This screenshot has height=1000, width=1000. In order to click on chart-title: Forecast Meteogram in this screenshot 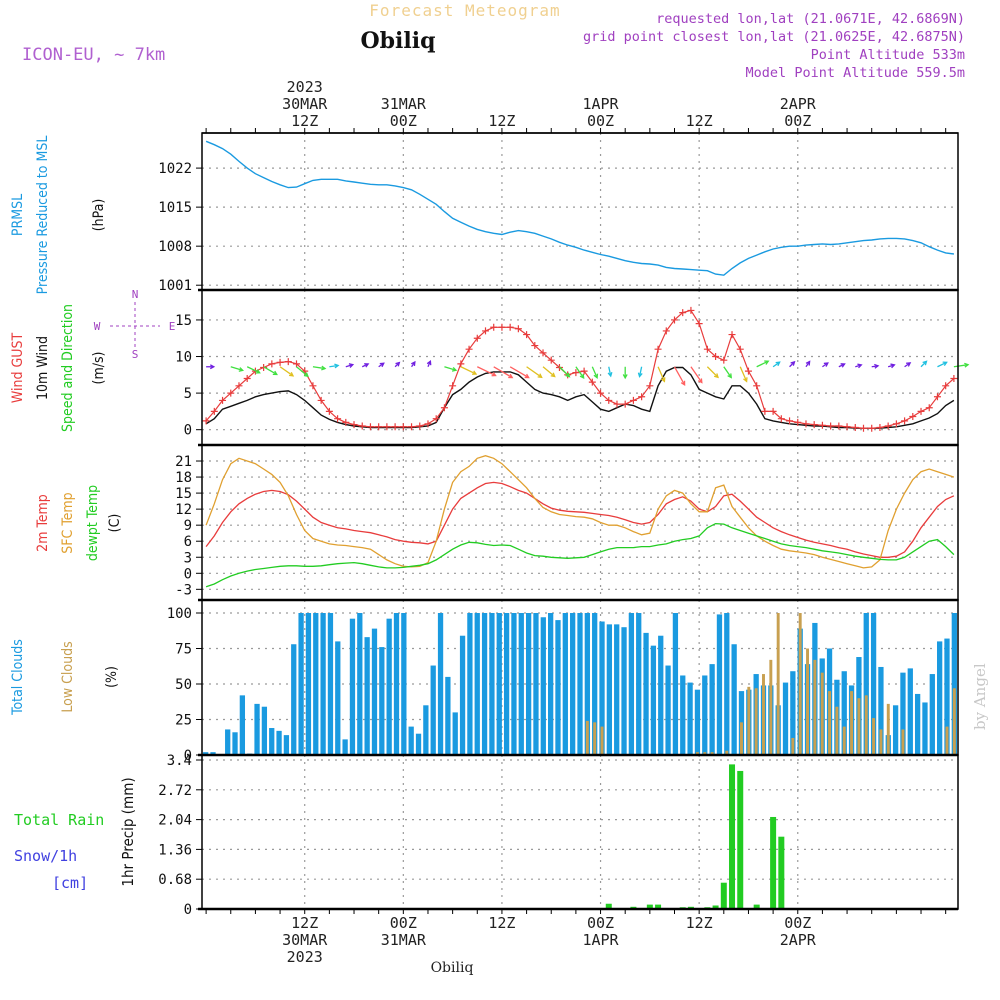, I will do `click(464, 10)`.